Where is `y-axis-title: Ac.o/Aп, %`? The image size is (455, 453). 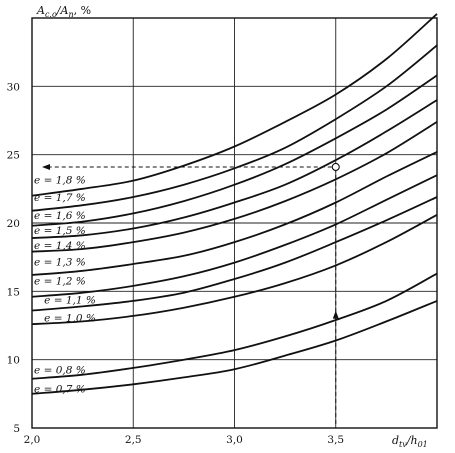 y-axis-title: Ac.o/Aп, % is located at coordinates (63, 11).